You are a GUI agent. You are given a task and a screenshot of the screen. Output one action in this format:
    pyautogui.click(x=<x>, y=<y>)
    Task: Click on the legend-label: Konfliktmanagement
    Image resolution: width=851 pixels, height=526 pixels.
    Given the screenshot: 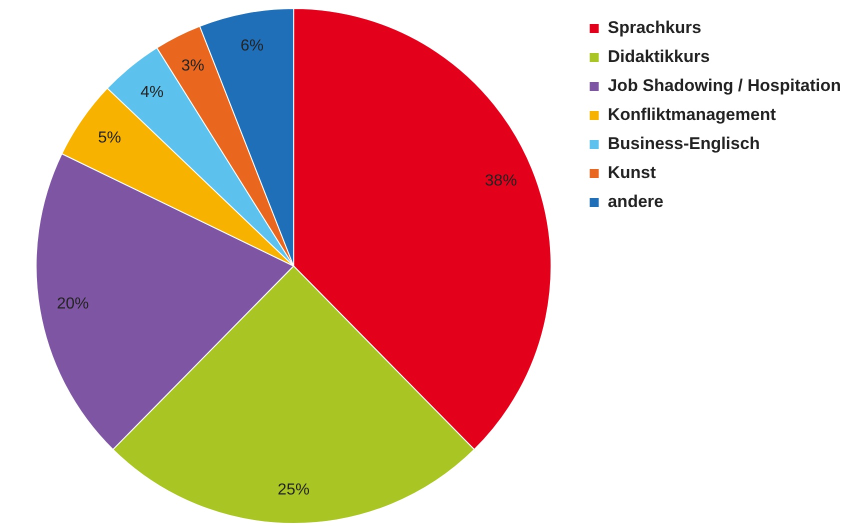 What is the action you would take?
    pyautogui.click(x=692, y=114)
    